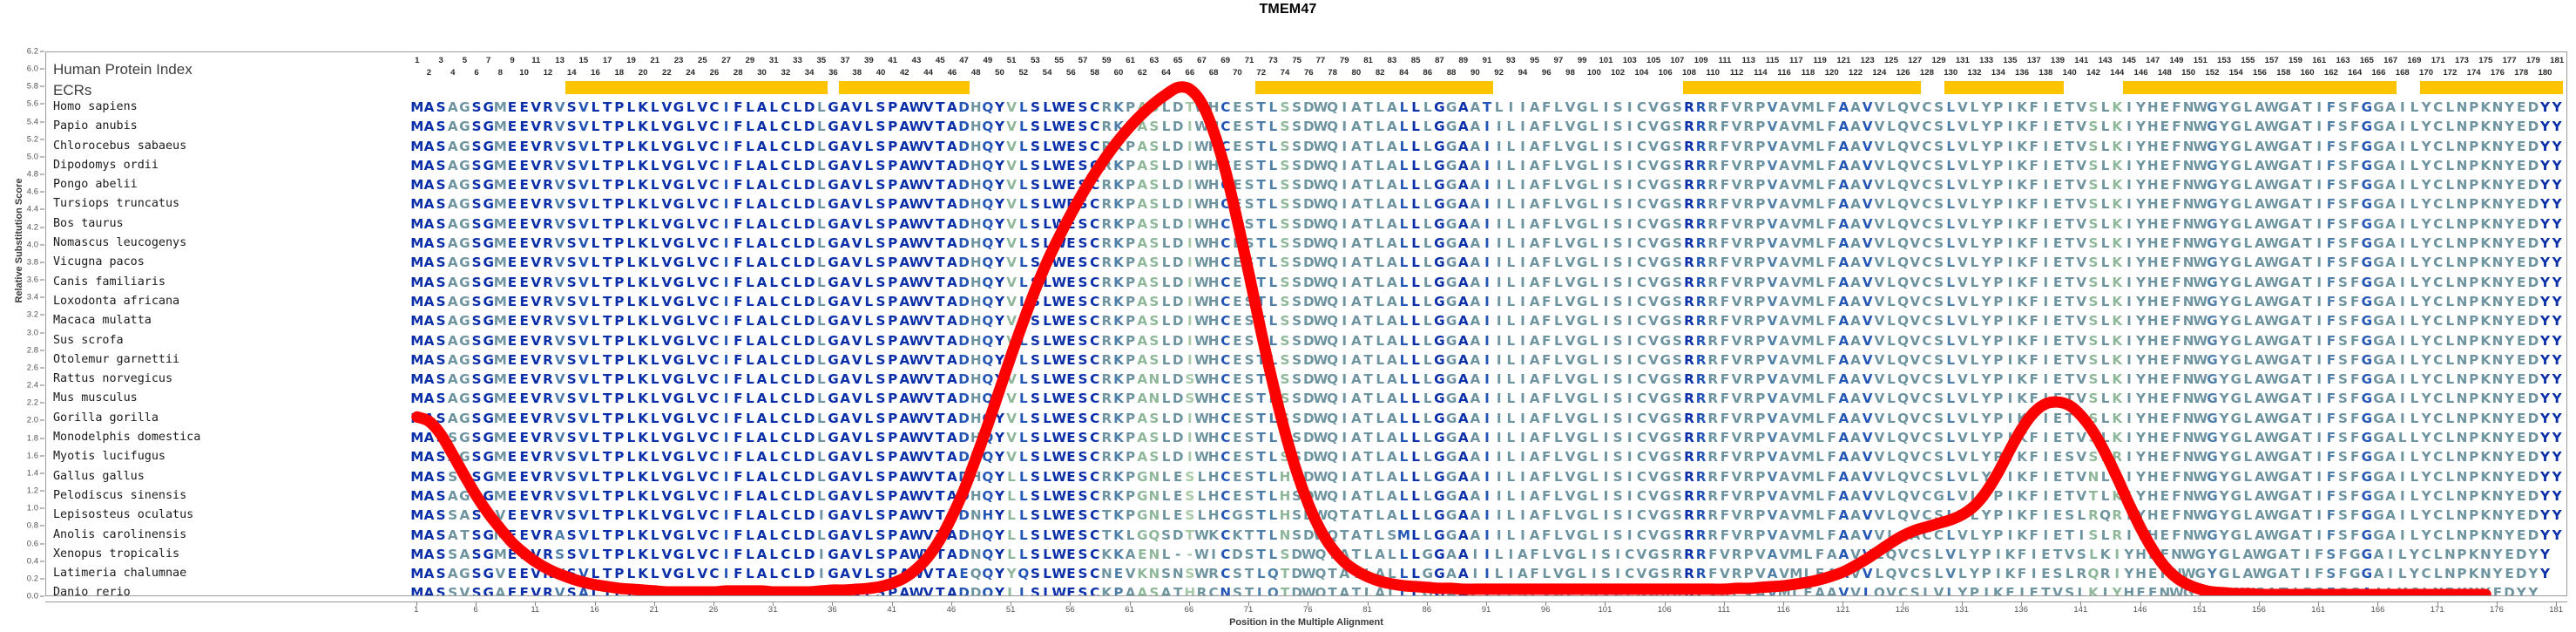 The height and width of the screenshot is (632, 2576). Describe the element at coordinates (227, 262) in the screenshot. I see `species-label: Vicugna pacos` at that location.